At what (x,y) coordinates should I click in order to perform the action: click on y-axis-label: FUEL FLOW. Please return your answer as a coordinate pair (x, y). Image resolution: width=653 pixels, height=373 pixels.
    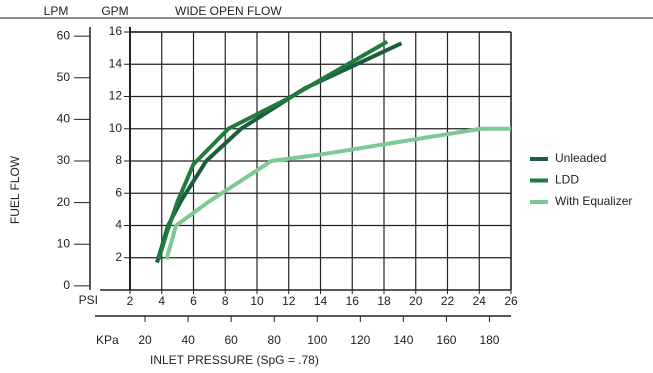
    Looking at the image, I should click on (15, 189).